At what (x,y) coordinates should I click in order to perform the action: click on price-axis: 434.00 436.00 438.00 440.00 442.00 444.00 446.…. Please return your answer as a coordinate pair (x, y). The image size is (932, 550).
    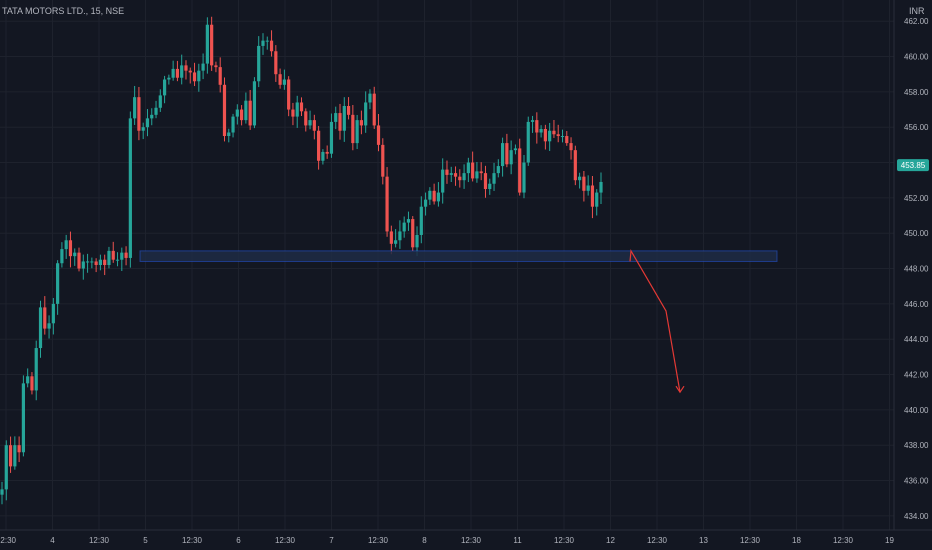
    Looking at the image, I should click on (916, 269).